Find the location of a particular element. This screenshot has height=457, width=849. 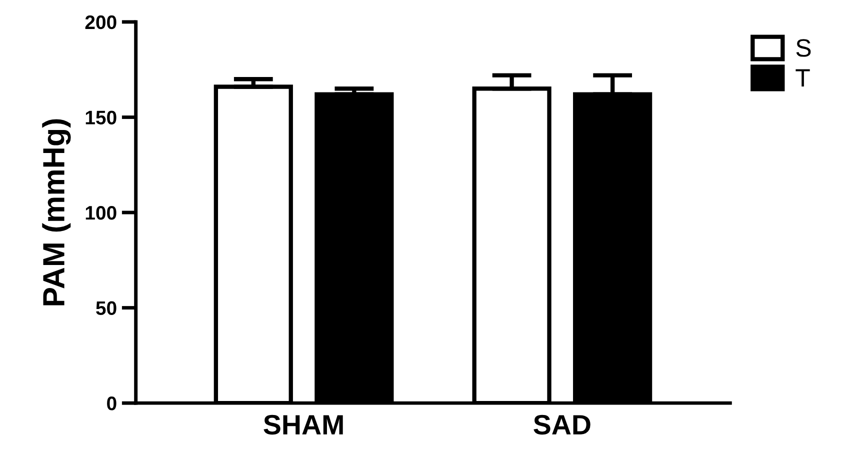

y-axis-title: PAM (mmHg) is located at coordinates (56, 212).